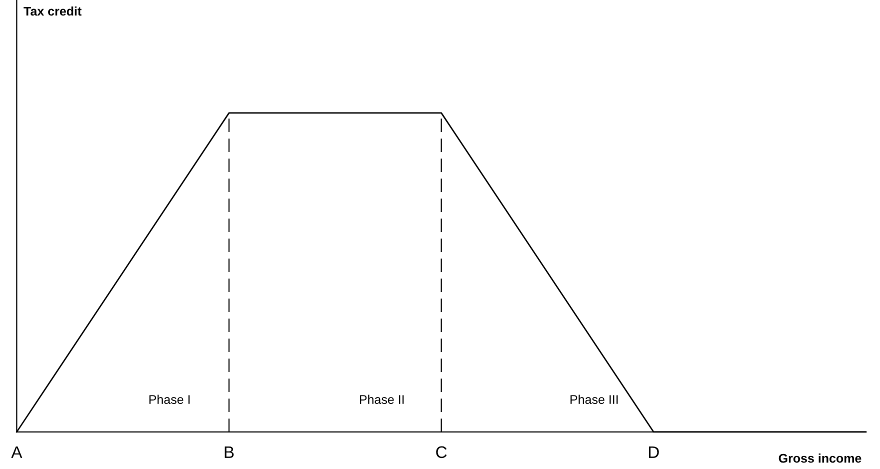  What do you see at coordinates (382, 399) in the screenshot?
I see `annotation: Phase II` at bounding box center [382, 399].